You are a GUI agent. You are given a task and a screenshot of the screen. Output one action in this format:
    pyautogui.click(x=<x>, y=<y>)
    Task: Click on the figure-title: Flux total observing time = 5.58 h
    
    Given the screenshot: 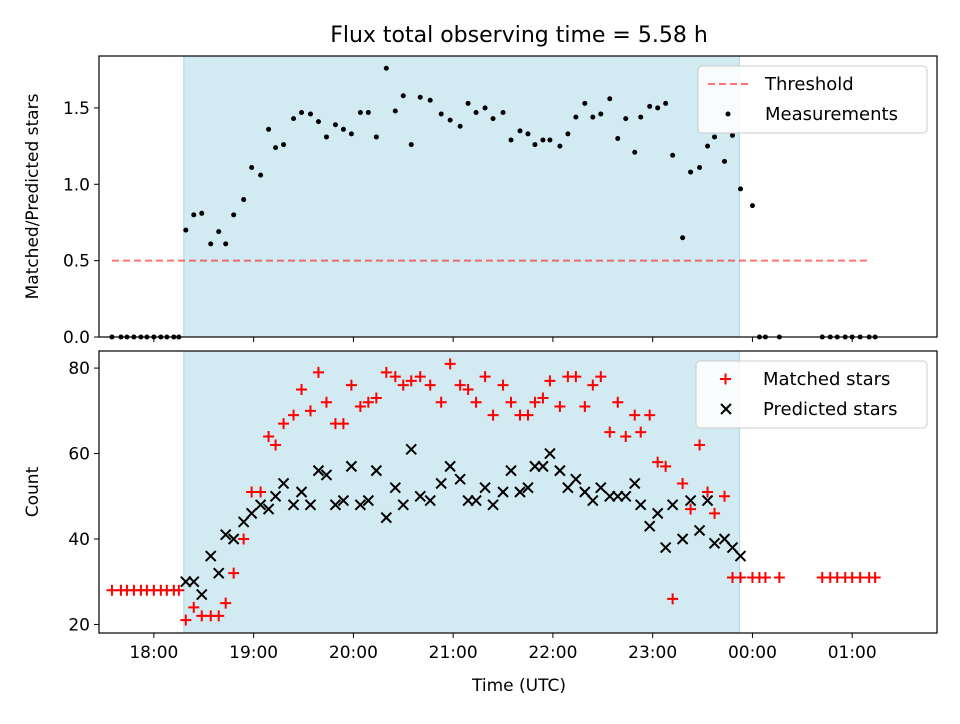 What is the action you would take?
    pyautogui.click(x=519, y=35)
    